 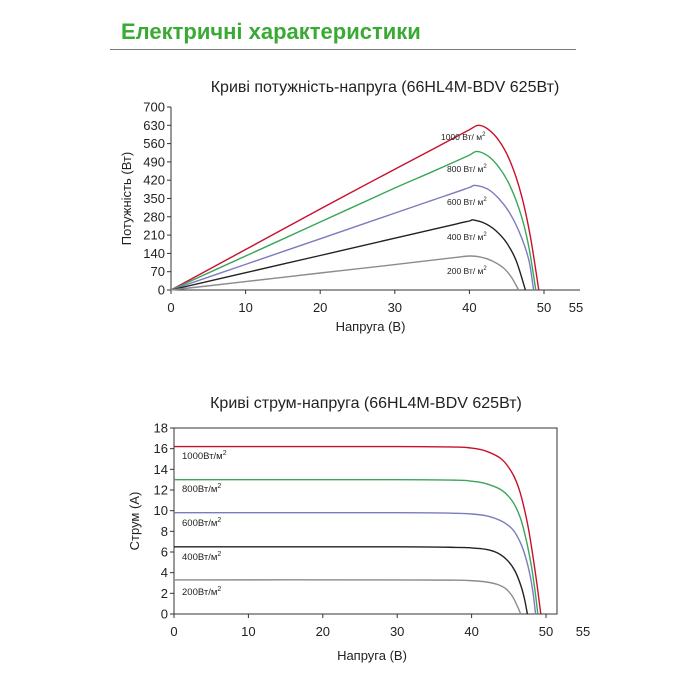 What do you see at coordinates (204, 456) in the screenshot?
I see `series-label: 1000Вт/м2` at bounding box center [204, 456].